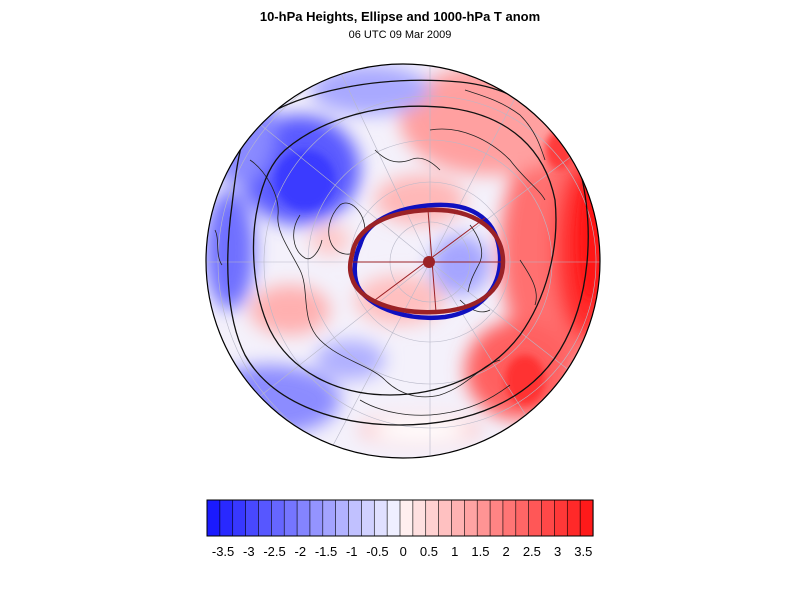  Describe the element at coordinates (583, 551) in the screenshot. I see `colorbar-tick-label: 3.5` at that location.